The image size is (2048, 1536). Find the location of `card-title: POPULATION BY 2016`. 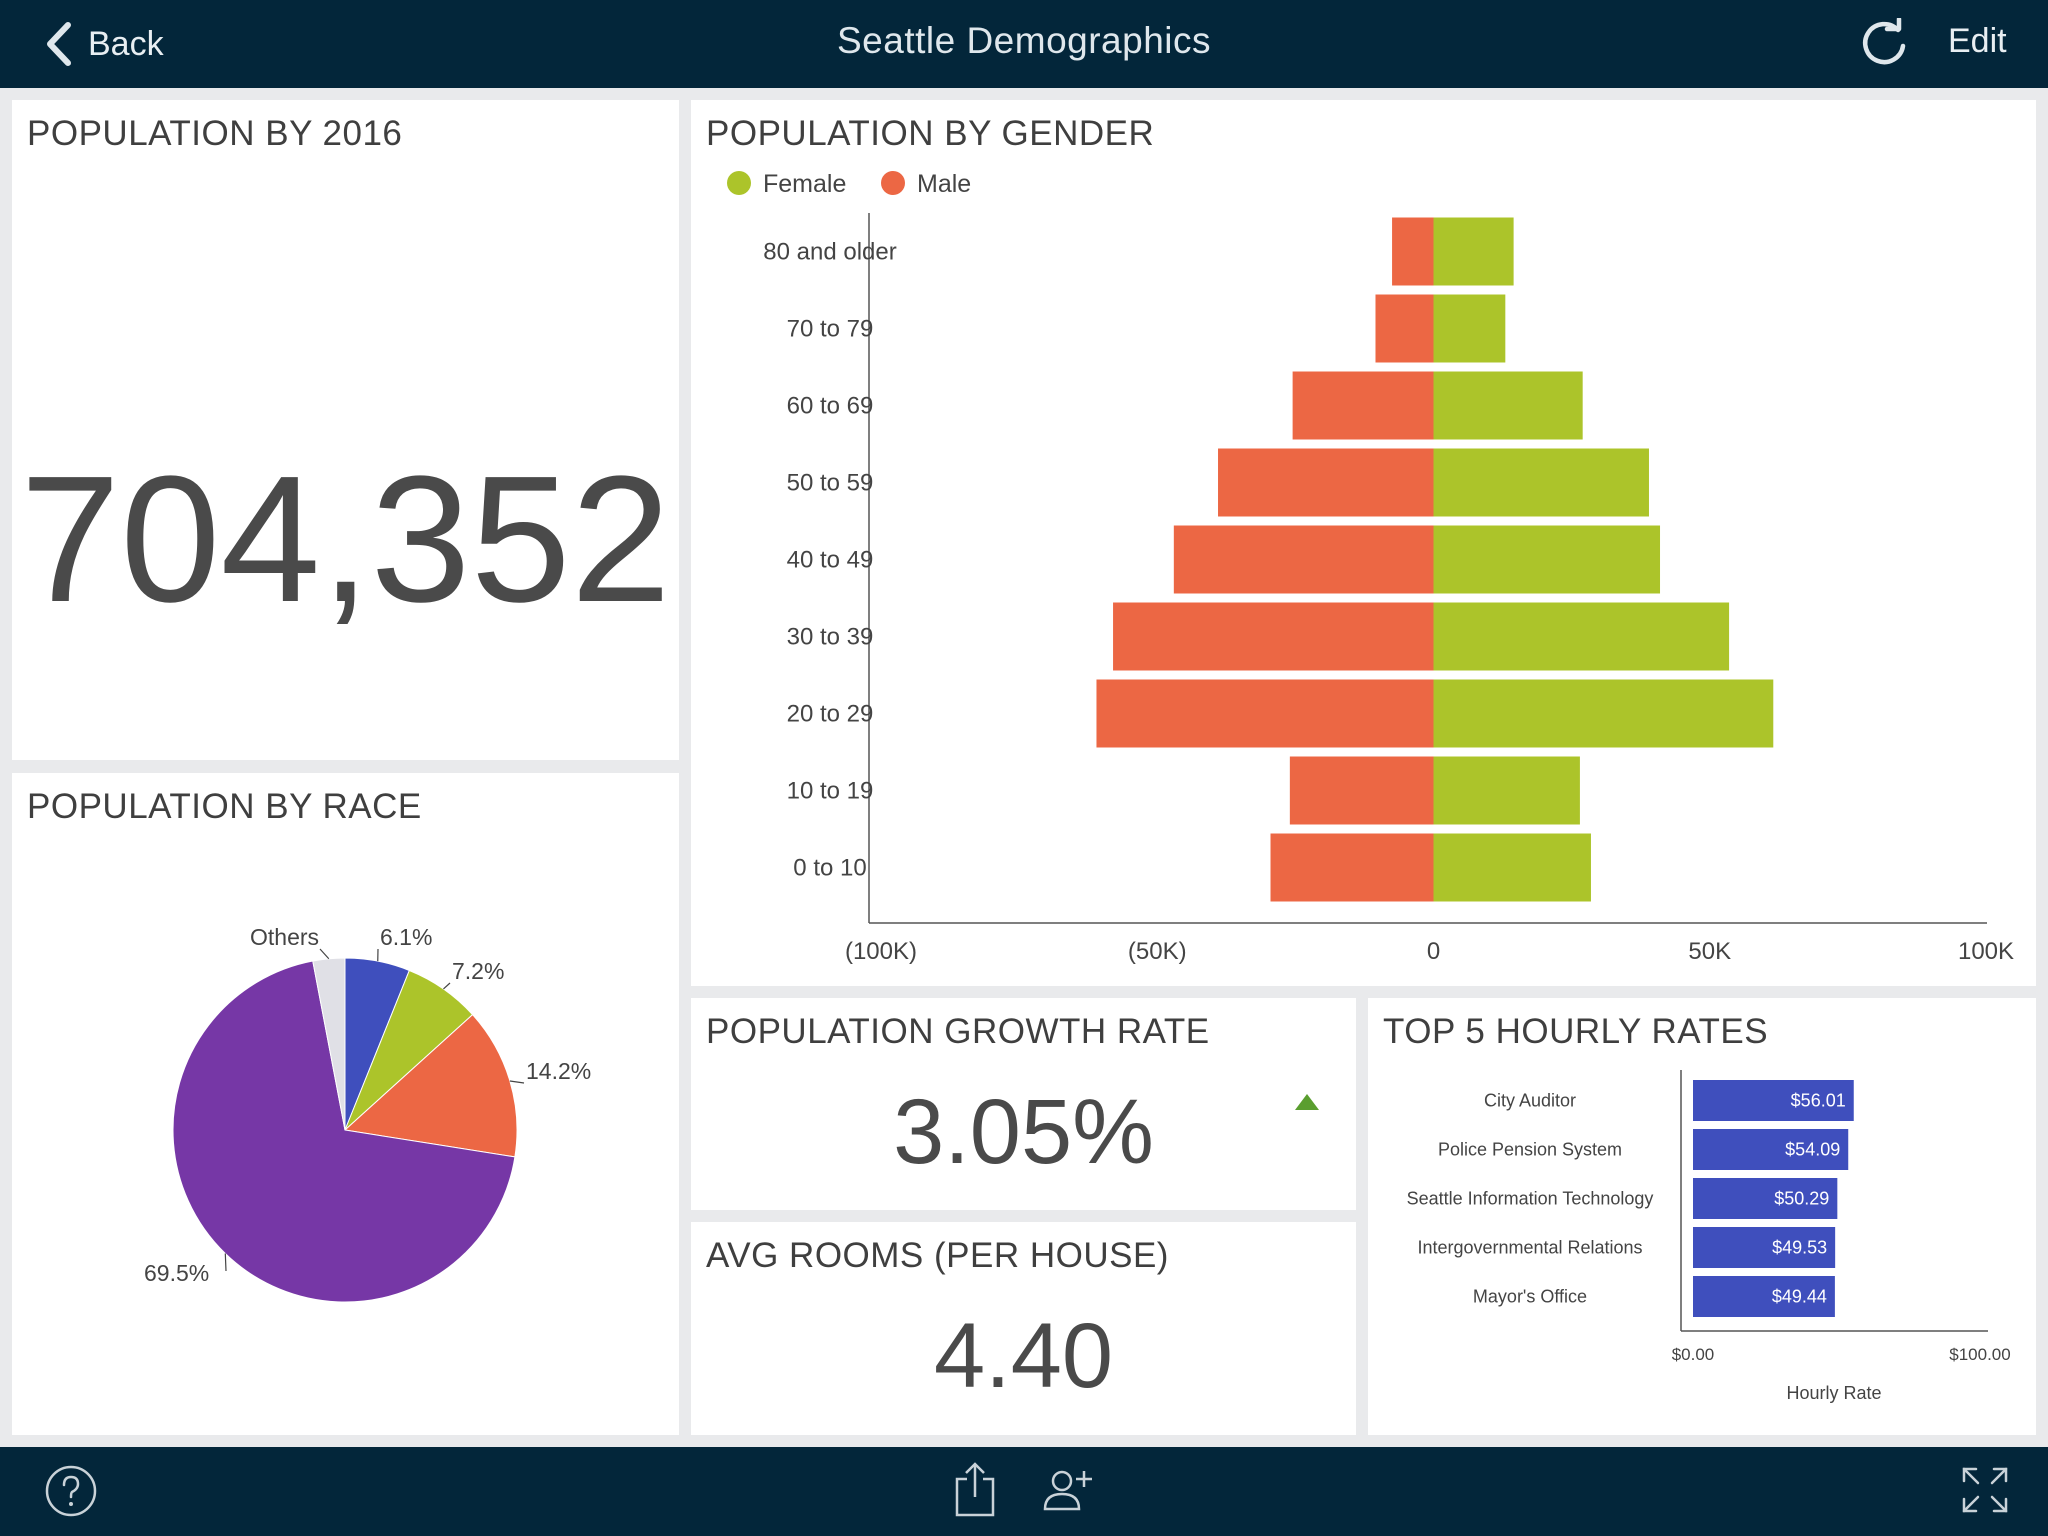

card-title: POPULATION BY 2016 is located at coordinates (215, 133).